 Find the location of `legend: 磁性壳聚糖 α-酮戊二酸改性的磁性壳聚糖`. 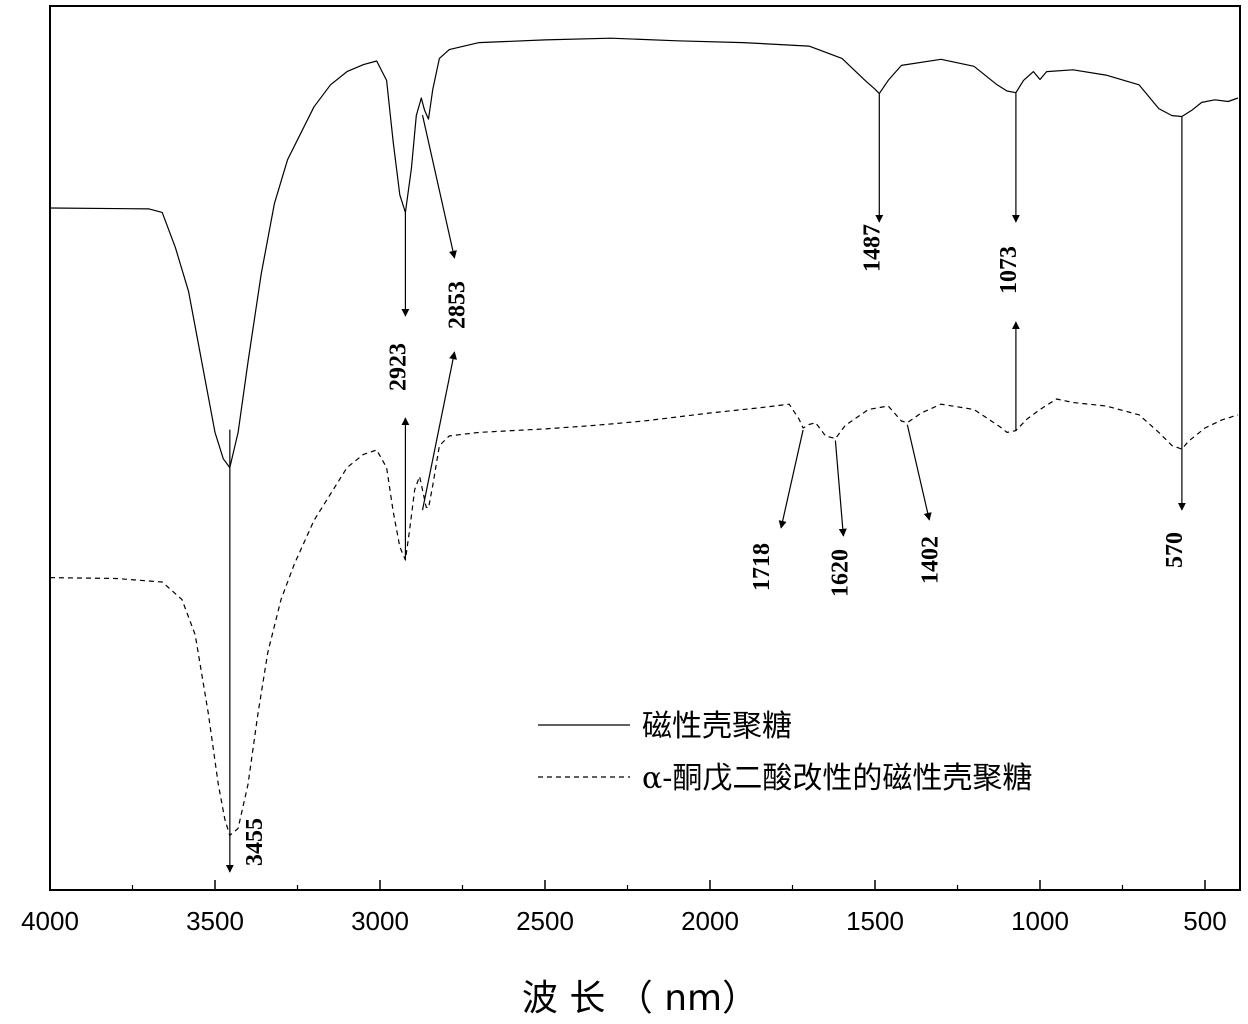

legend: 磁性壳聚糖 α-酮戊二酸改性的磁性壳聚糖 is located at coordinates (785, 752).